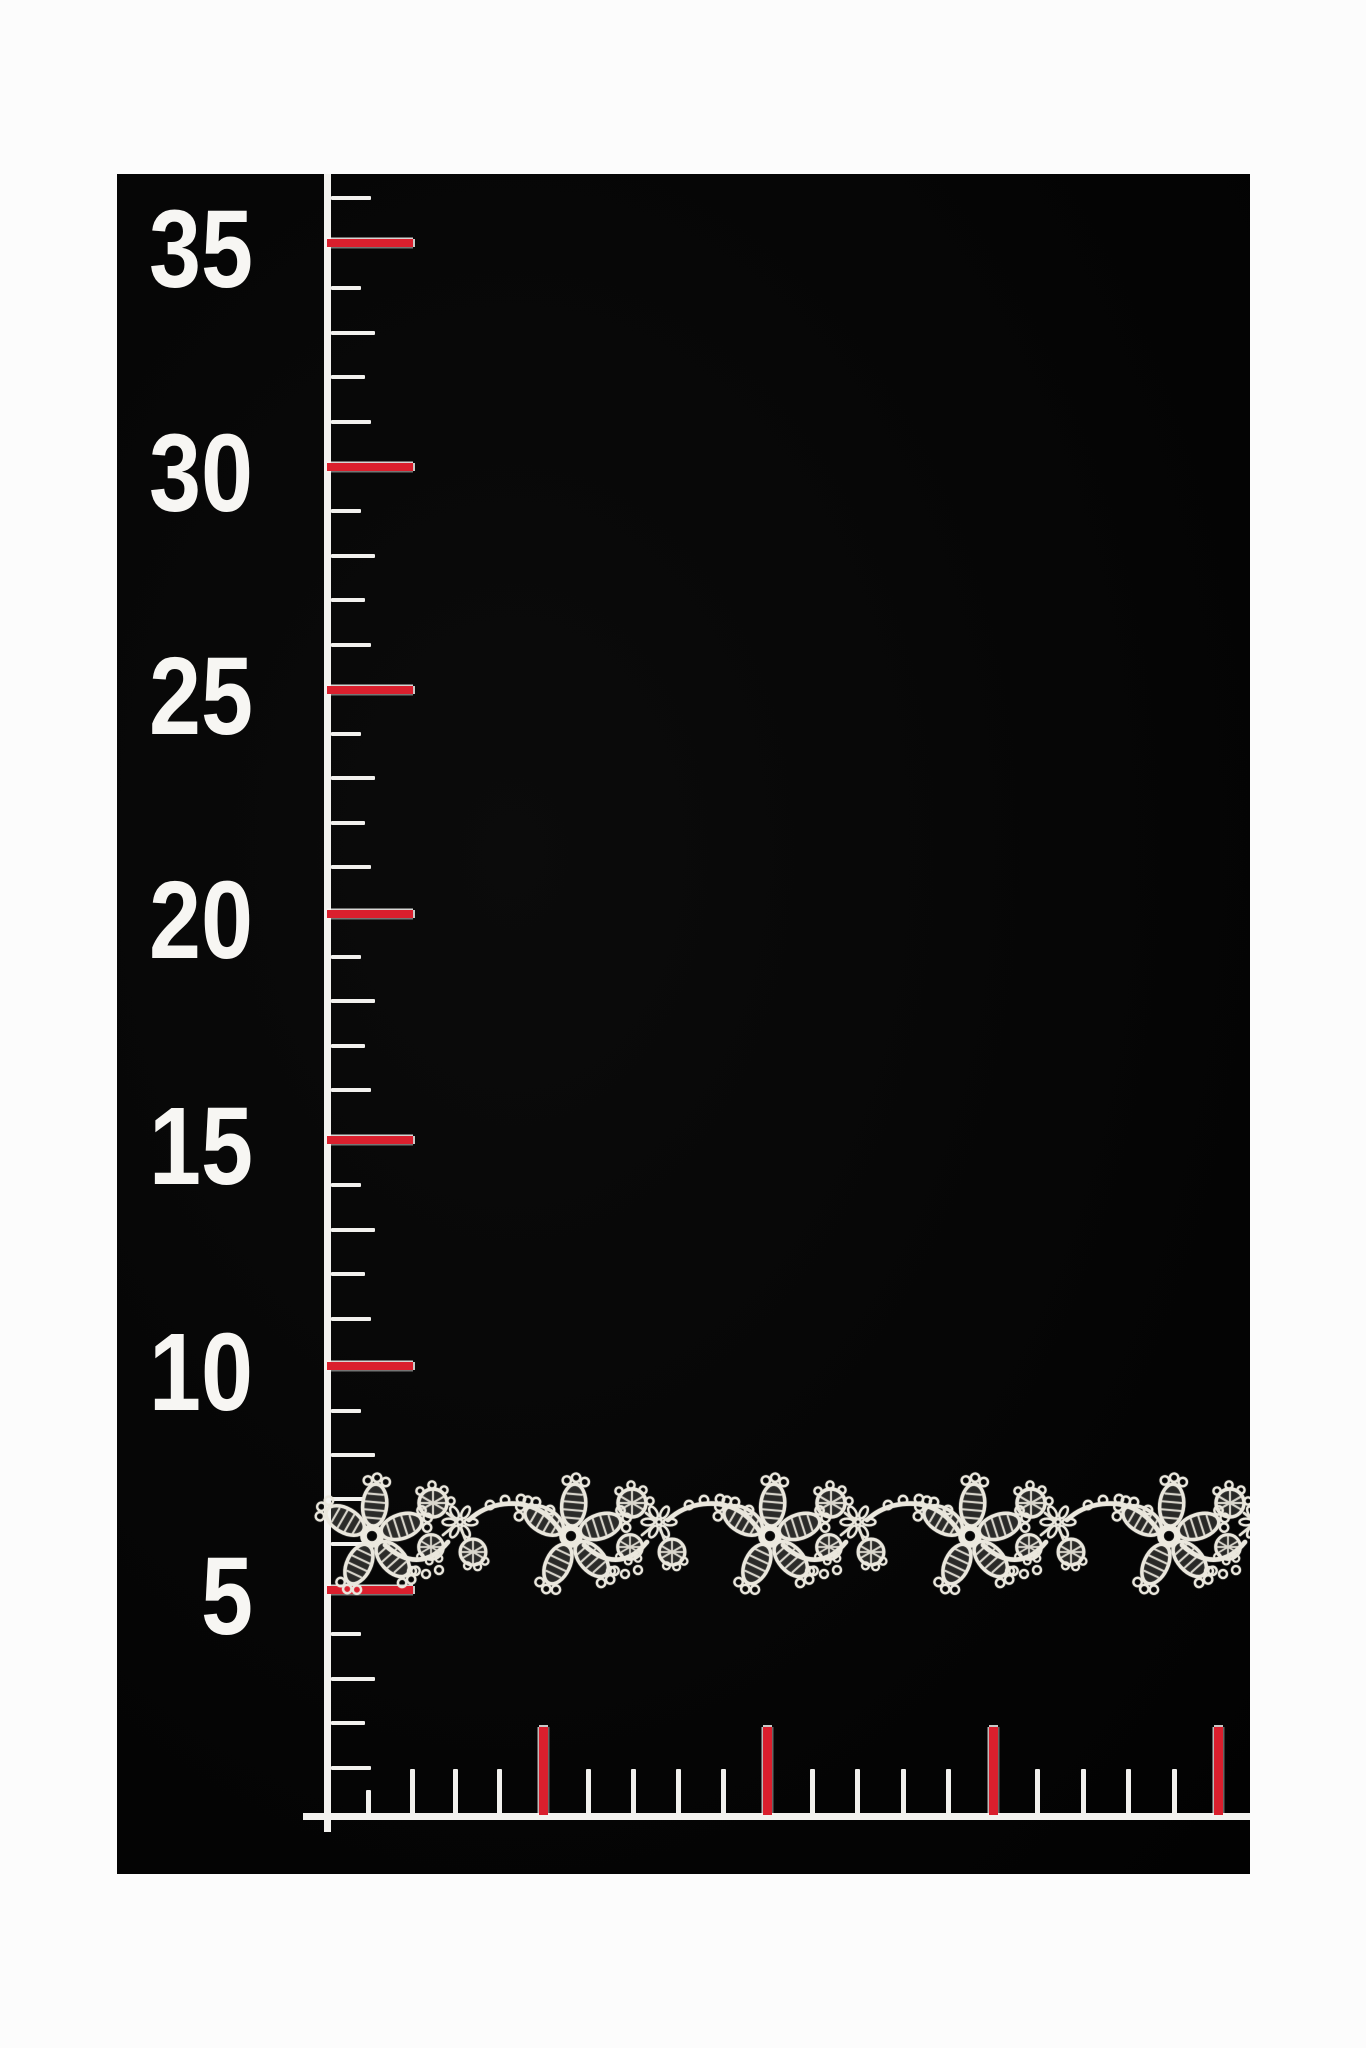 This screenshot has width=1366, height=2048. What do you see at coordinates (226, 1596) in the screenshot?
I see `ruler-label-5: 5` at bounding box center [226, 1596].